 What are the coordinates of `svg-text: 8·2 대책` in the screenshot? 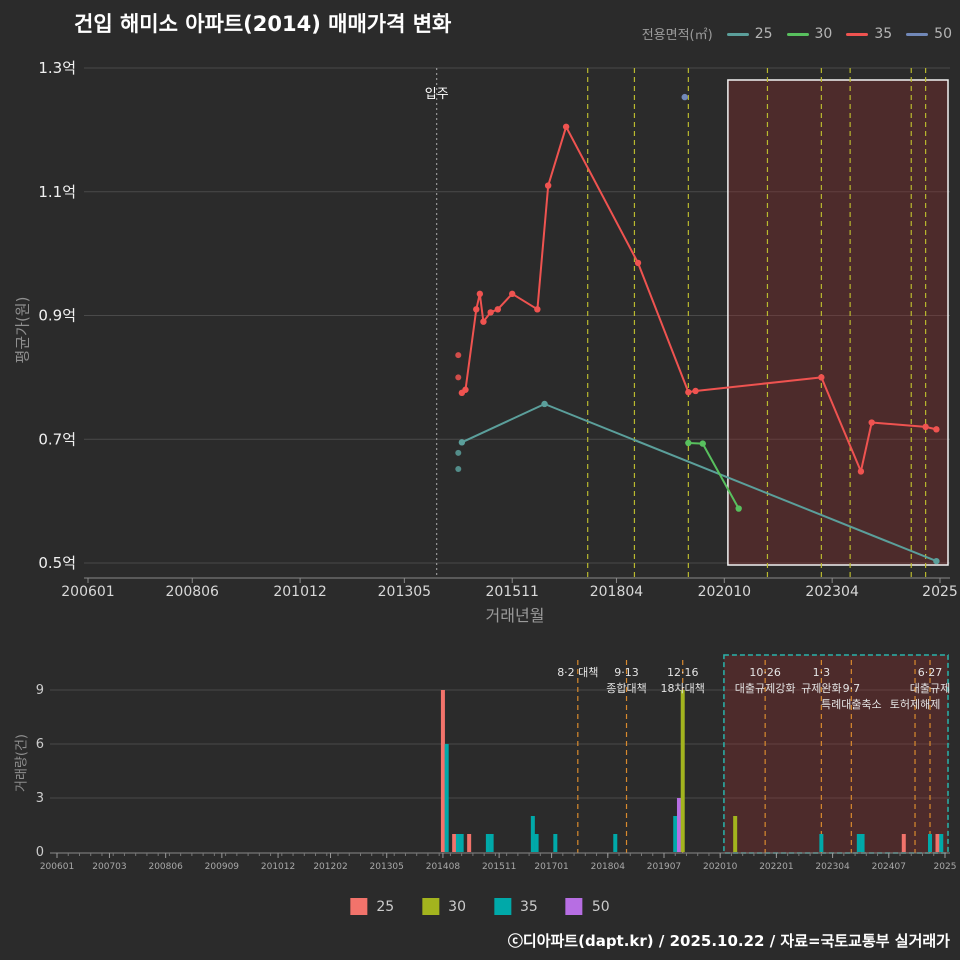 It's located at (577, 672).